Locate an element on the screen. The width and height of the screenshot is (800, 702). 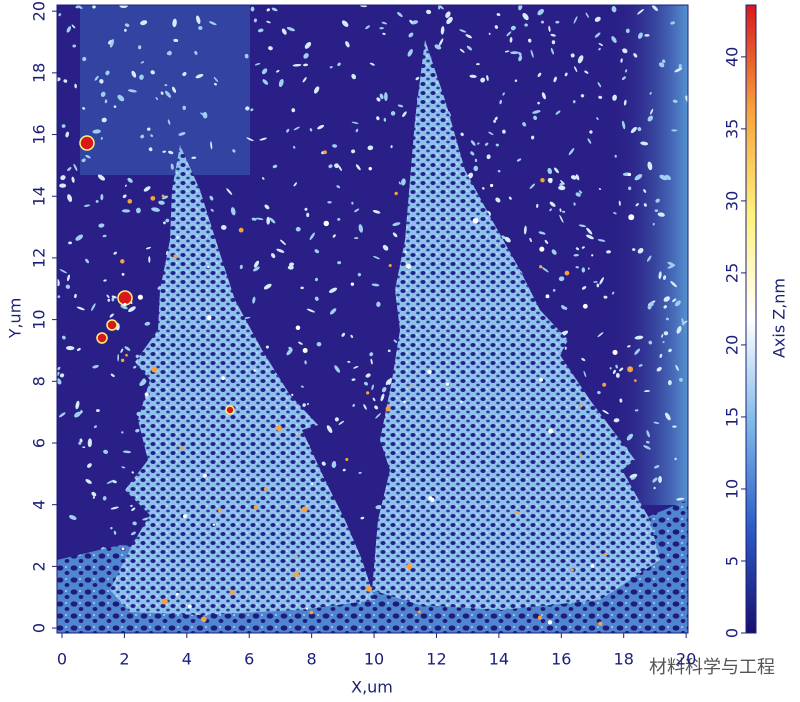
y-tick-label: 20 is located at coordinates (39, 11).